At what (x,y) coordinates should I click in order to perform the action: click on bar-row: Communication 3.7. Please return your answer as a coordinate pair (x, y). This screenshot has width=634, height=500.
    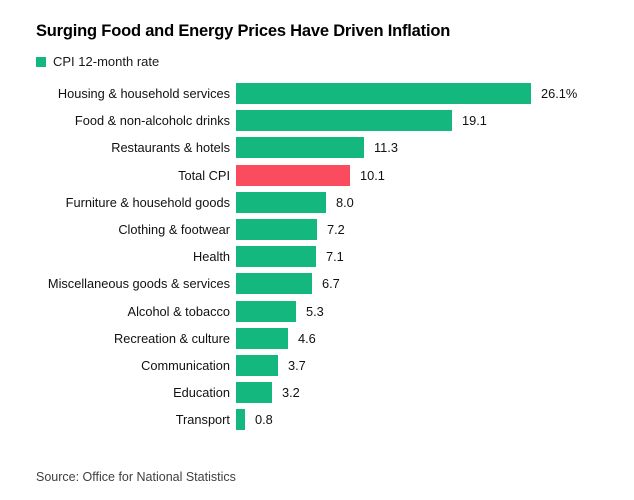
    Looking at the image, I should click on (335, 365).